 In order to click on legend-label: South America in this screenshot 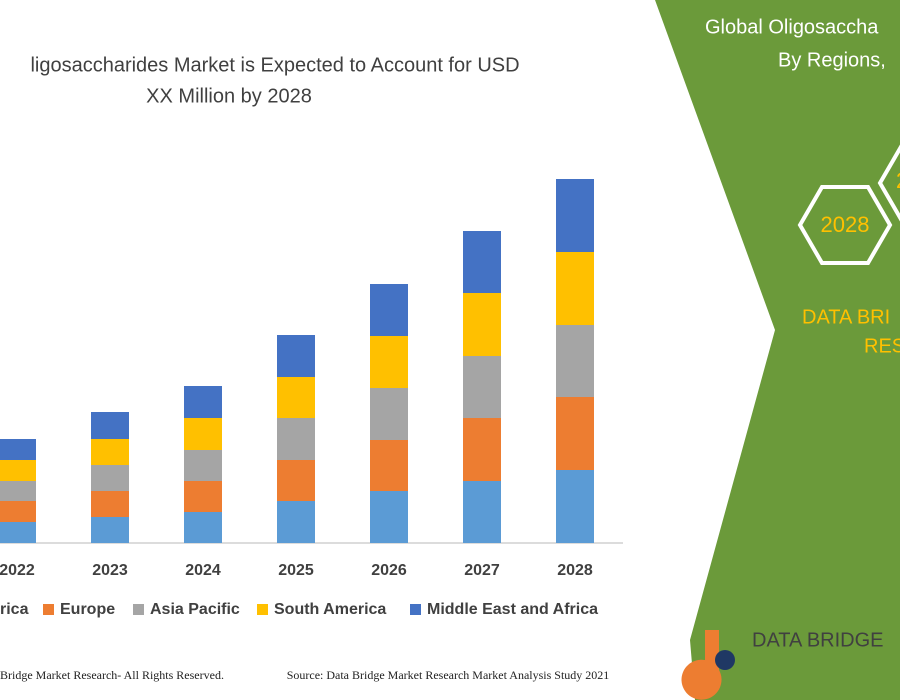, I will do `click(330, 609)`.